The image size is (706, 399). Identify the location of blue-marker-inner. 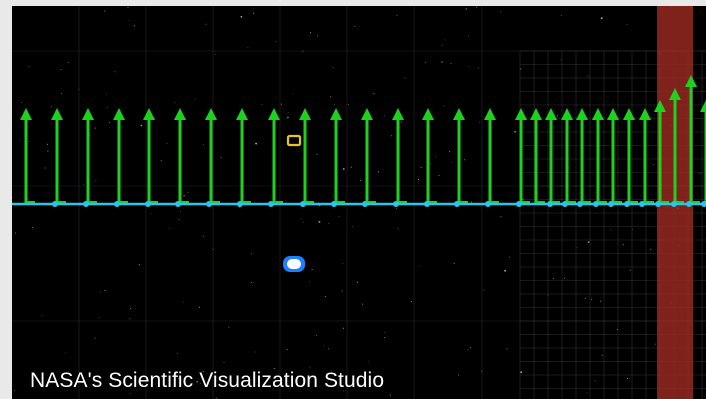
(294, 264).